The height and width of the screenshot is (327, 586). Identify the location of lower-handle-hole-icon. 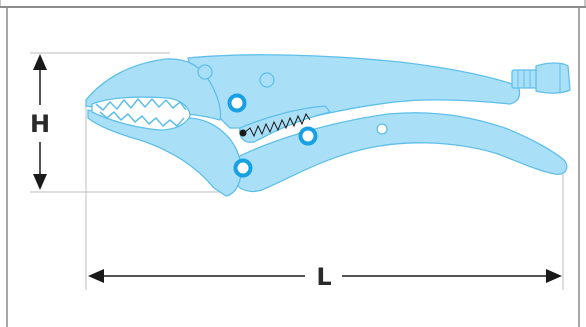
(382, 129).